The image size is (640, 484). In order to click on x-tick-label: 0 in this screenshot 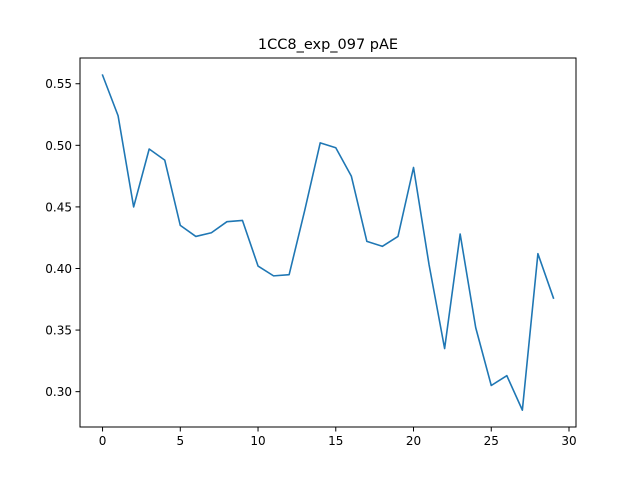, I will do `click(103, 441)`.